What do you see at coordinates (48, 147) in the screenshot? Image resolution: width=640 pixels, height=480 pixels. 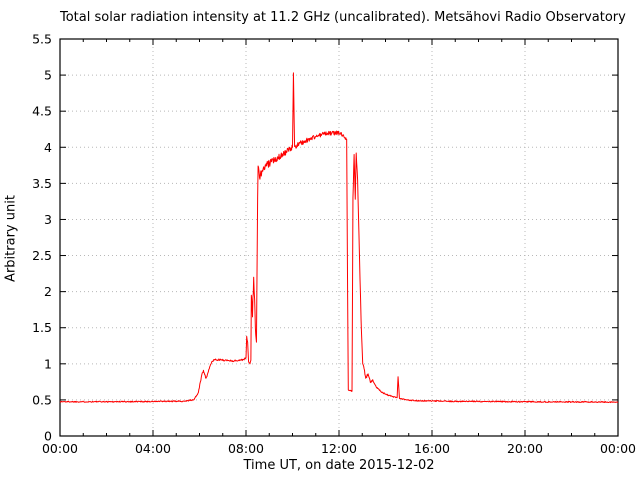 I see `y-tick-label: 4` at bounding box center [48, 147].